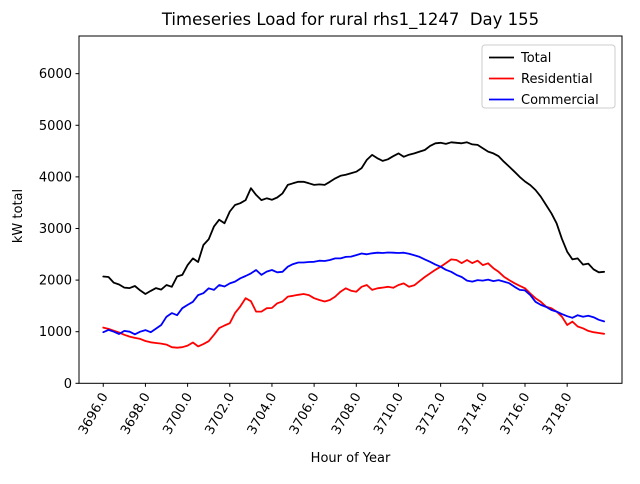 This screenshot has width=640, height=484. What do you see at coordinates (347, 414) in the screenshot?
I see `x-tick-label: 3708.0` at bounding box center [347, 414].